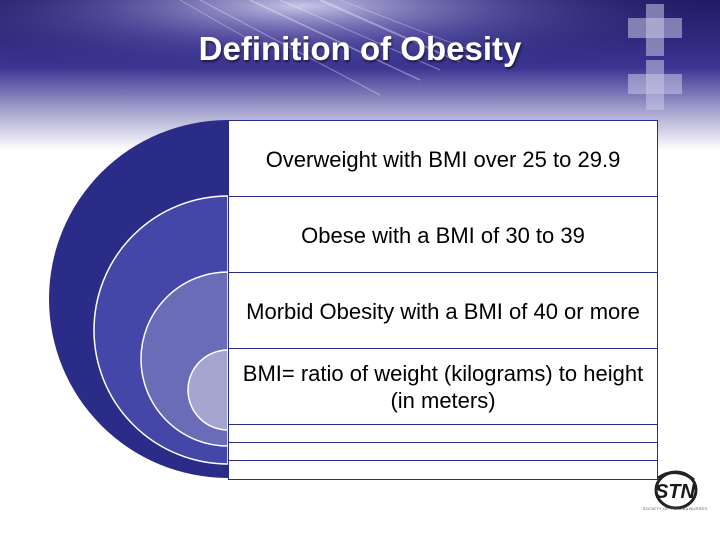  Describe the element at coordinates (675, 508) in the screenshot. I see `logo-caption: SOCIETY OF TRAUMA NURSES` at that location.